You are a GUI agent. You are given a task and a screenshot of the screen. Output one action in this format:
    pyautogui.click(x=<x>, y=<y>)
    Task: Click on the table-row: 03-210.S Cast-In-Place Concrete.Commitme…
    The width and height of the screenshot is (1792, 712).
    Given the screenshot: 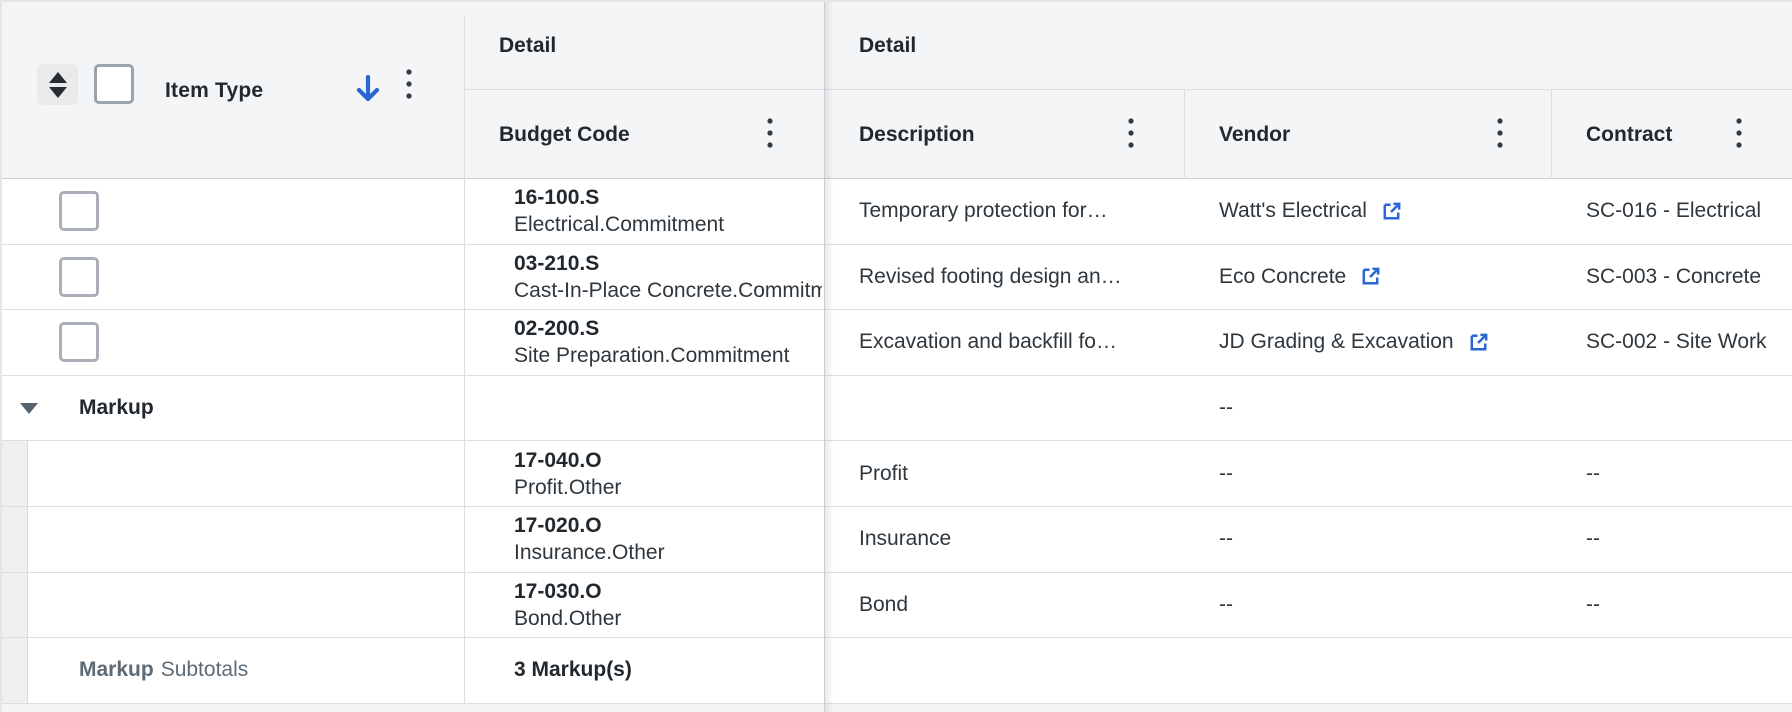 What is the action you would take?
    pyautogui.click(x=897, y=277)
    